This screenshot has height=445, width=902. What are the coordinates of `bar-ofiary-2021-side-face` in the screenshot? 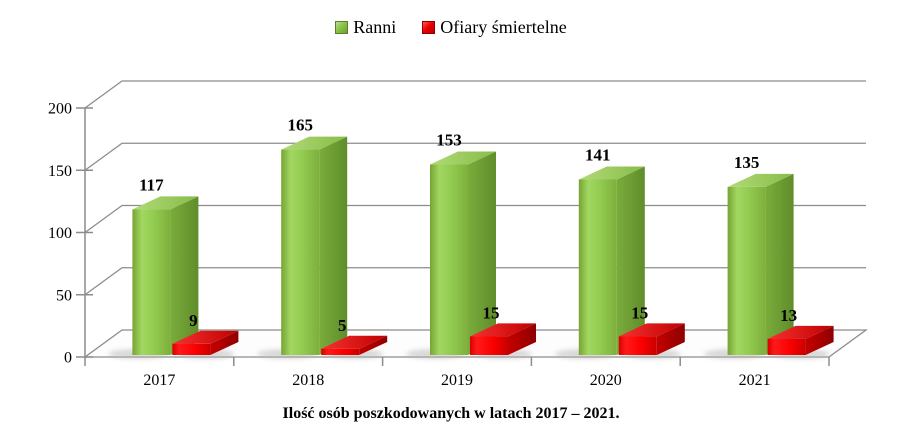 It's located at (819, 340).